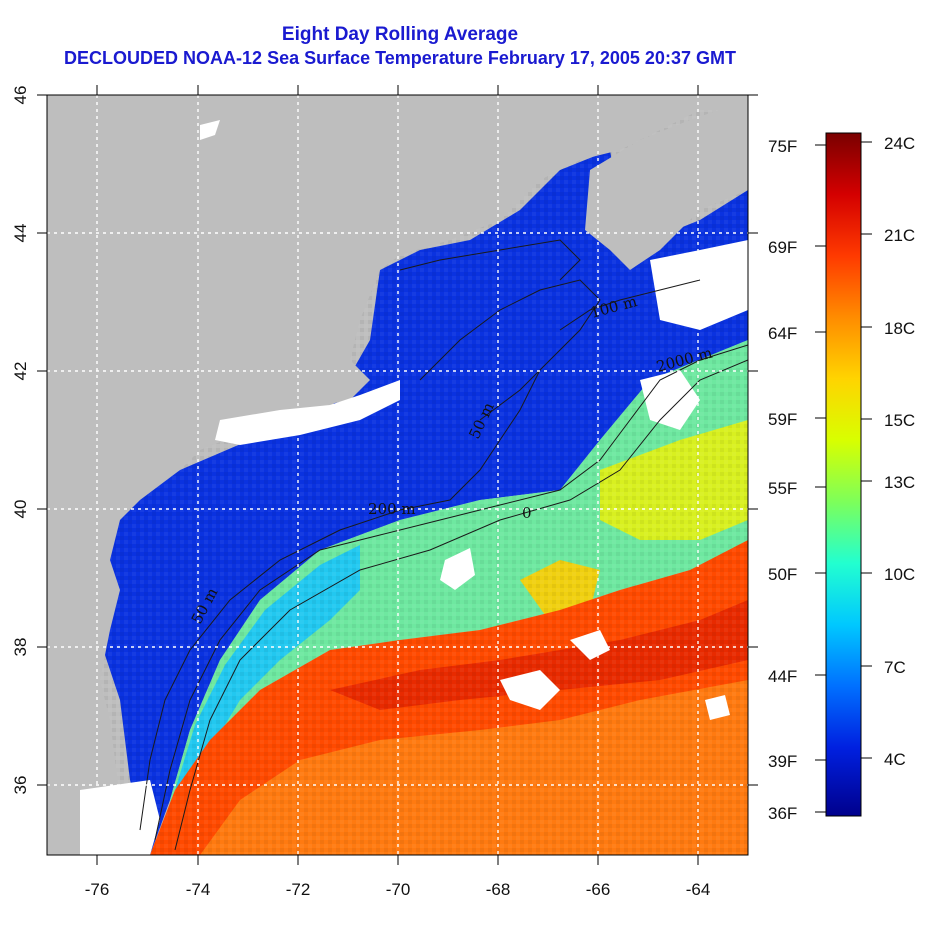 This screenshot has height=950, width=950. I want to click on contour-100m, so click(630, 305).